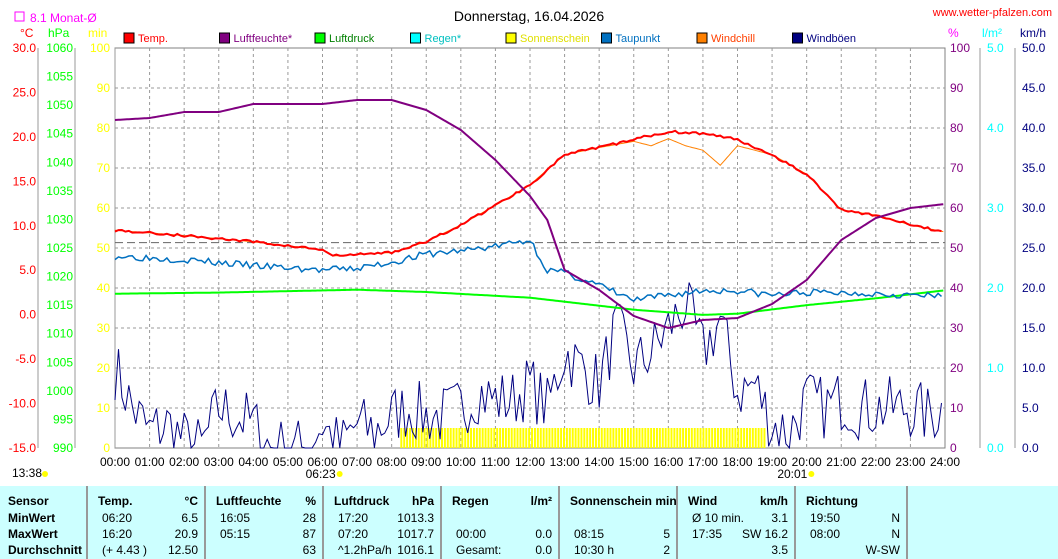 The width and height of the screenshot is (1058, 559). What do you see at coordinates (117, 534) in the screenshot?
I see `table-cell: 16:20` at bounding box center [117, 534].